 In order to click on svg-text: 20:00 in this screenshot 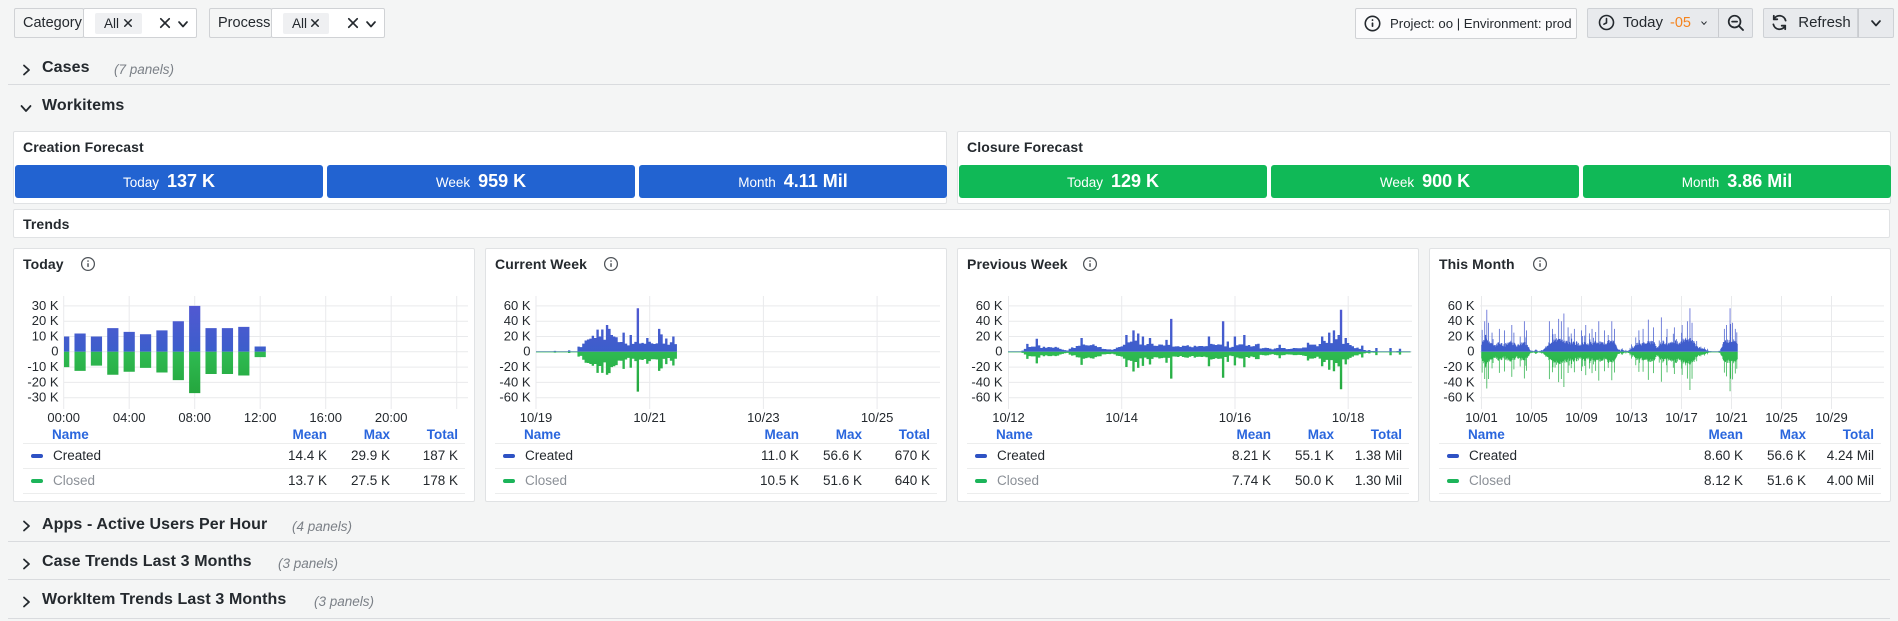, I will do `click(391, 417)`.